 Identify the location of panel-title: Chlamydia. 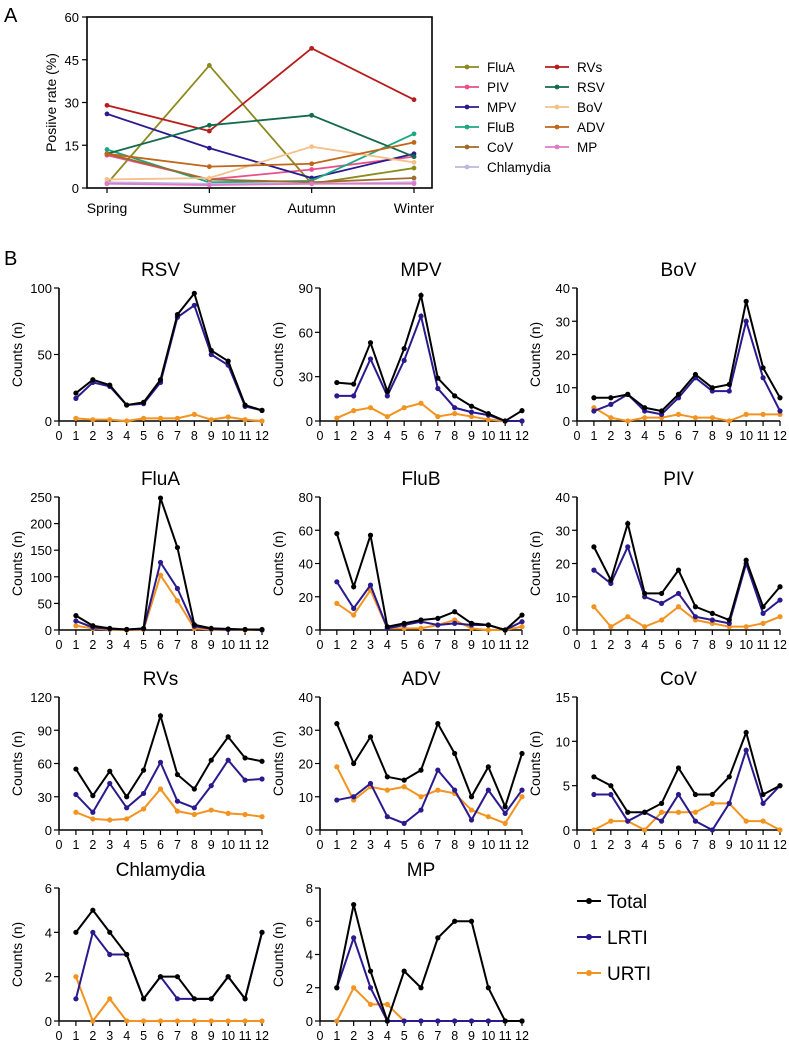
(161, 870).